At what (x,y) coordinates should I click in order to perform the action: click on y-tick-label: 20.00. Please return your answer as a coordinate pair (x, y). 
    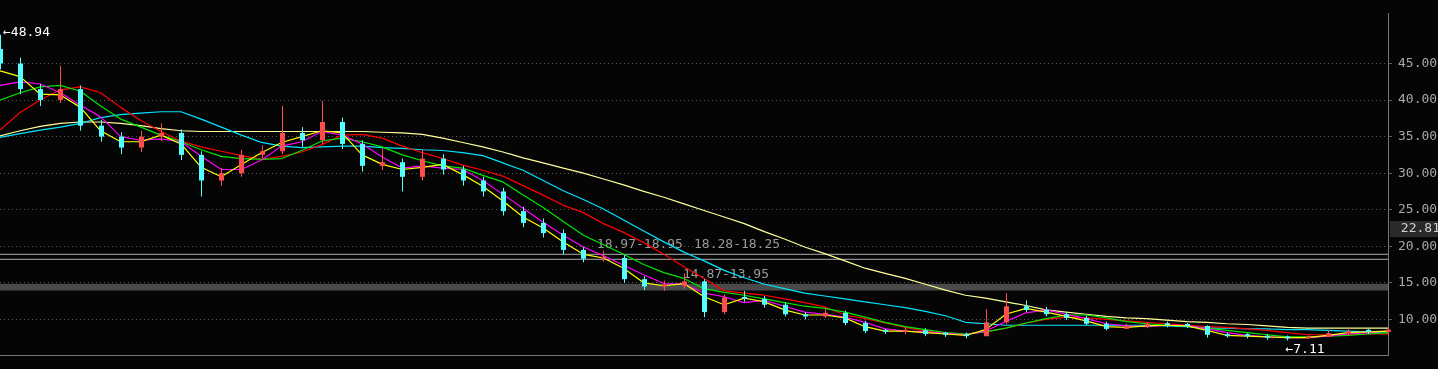
    Looking at the image, I should click on (1418, 245).